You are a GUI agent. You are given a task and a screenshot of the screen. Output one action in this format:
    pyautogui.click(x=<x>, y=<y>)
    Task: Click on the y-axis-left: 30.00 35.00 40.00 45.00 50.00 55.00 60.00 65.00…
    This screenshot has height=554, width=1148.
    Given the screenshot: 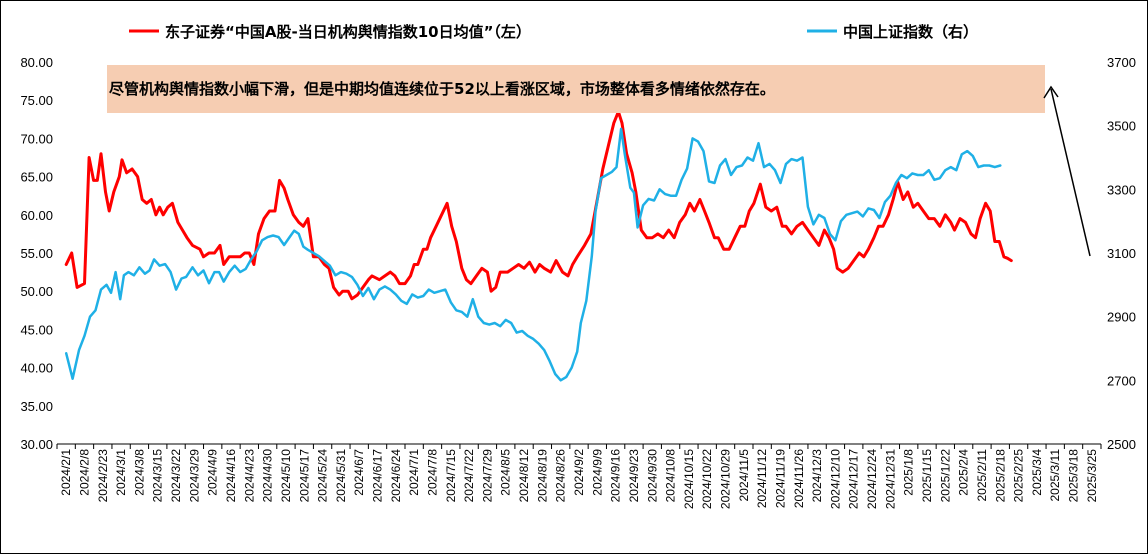 What is the action you would take?
    pyautogui.click(x=36, y=253)
    